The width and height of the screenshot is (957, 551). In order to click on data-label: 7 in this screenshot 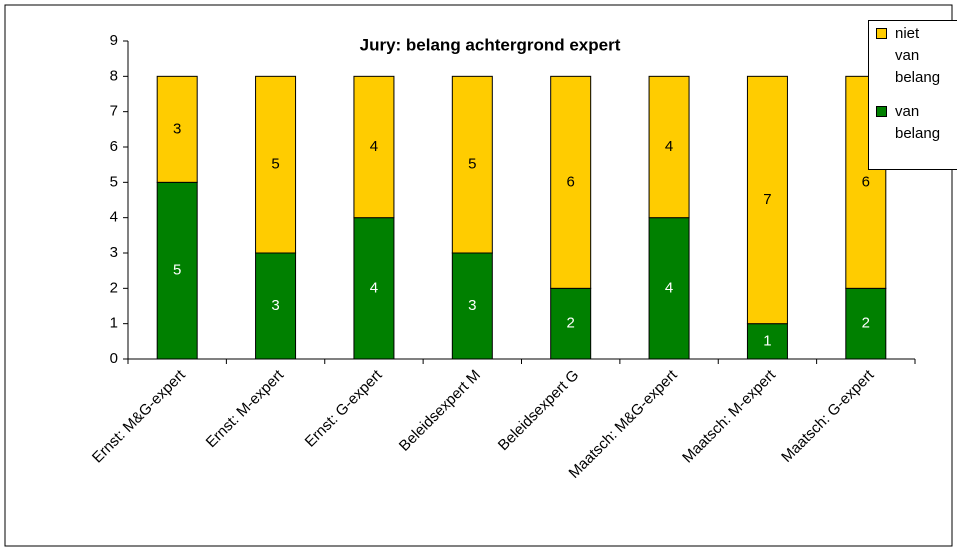, I will do `click(767, 199)`.